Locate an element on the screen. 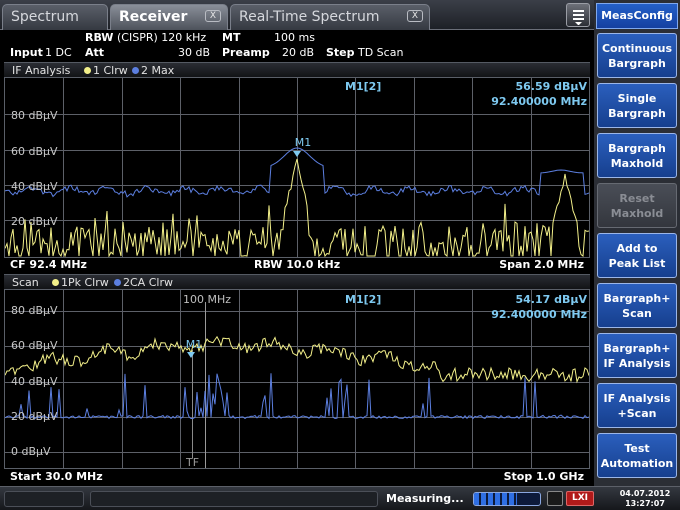  date-time: 04.07.2012 13:27:07 is located at coordinates (645, 499).